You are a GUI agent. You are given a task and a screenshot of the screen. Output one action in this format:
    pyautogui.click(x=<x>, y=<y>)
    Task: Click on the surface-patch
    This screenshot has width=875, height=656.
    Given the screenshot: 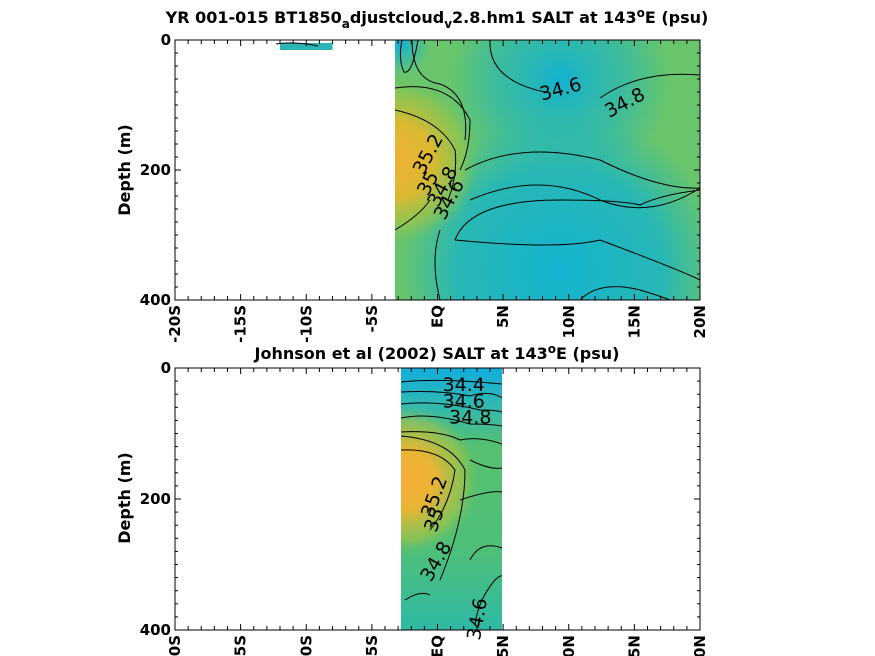 What is the action you would take?
    pyautogui.click(x=306, y=46)
    